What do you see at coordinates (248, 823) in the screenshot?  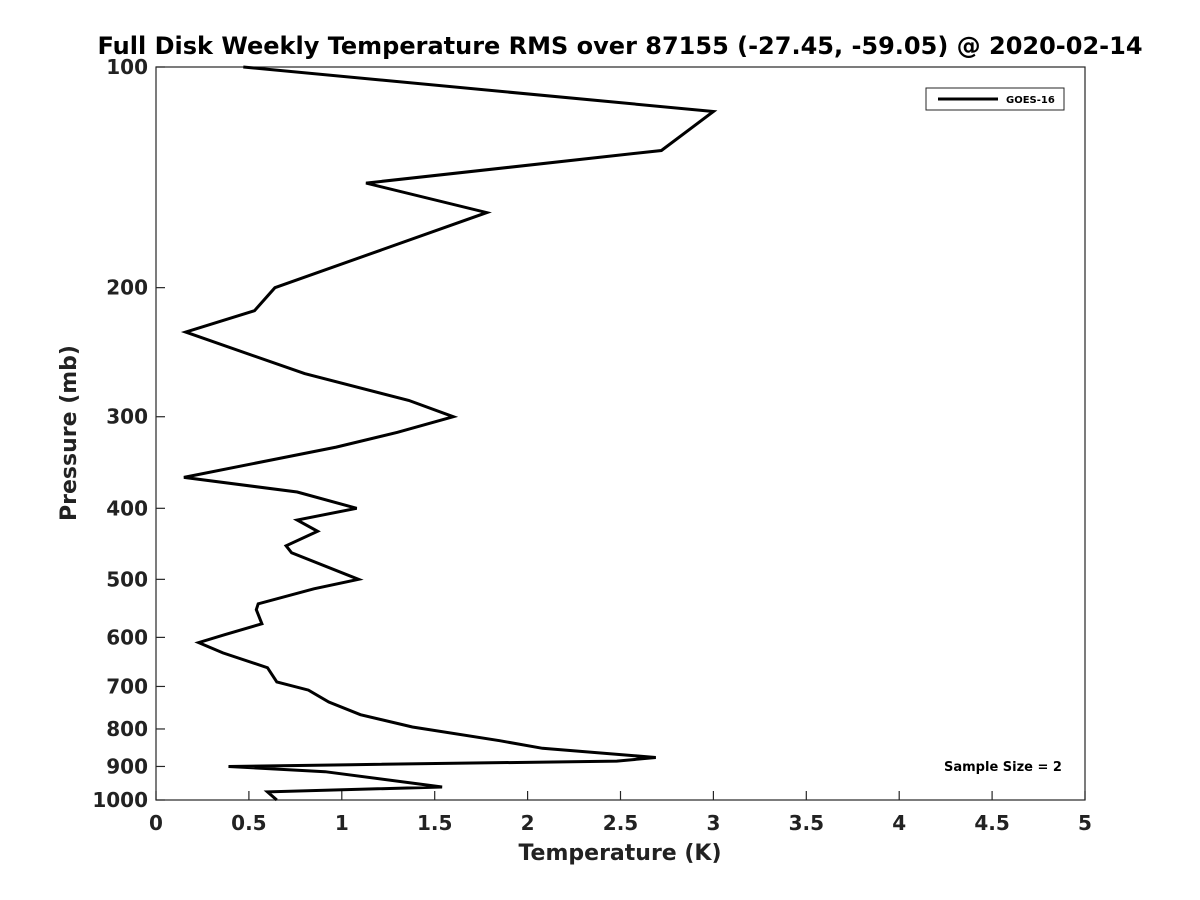 I see `x-tick-label: 0.5` at bounding box center [248, 823].